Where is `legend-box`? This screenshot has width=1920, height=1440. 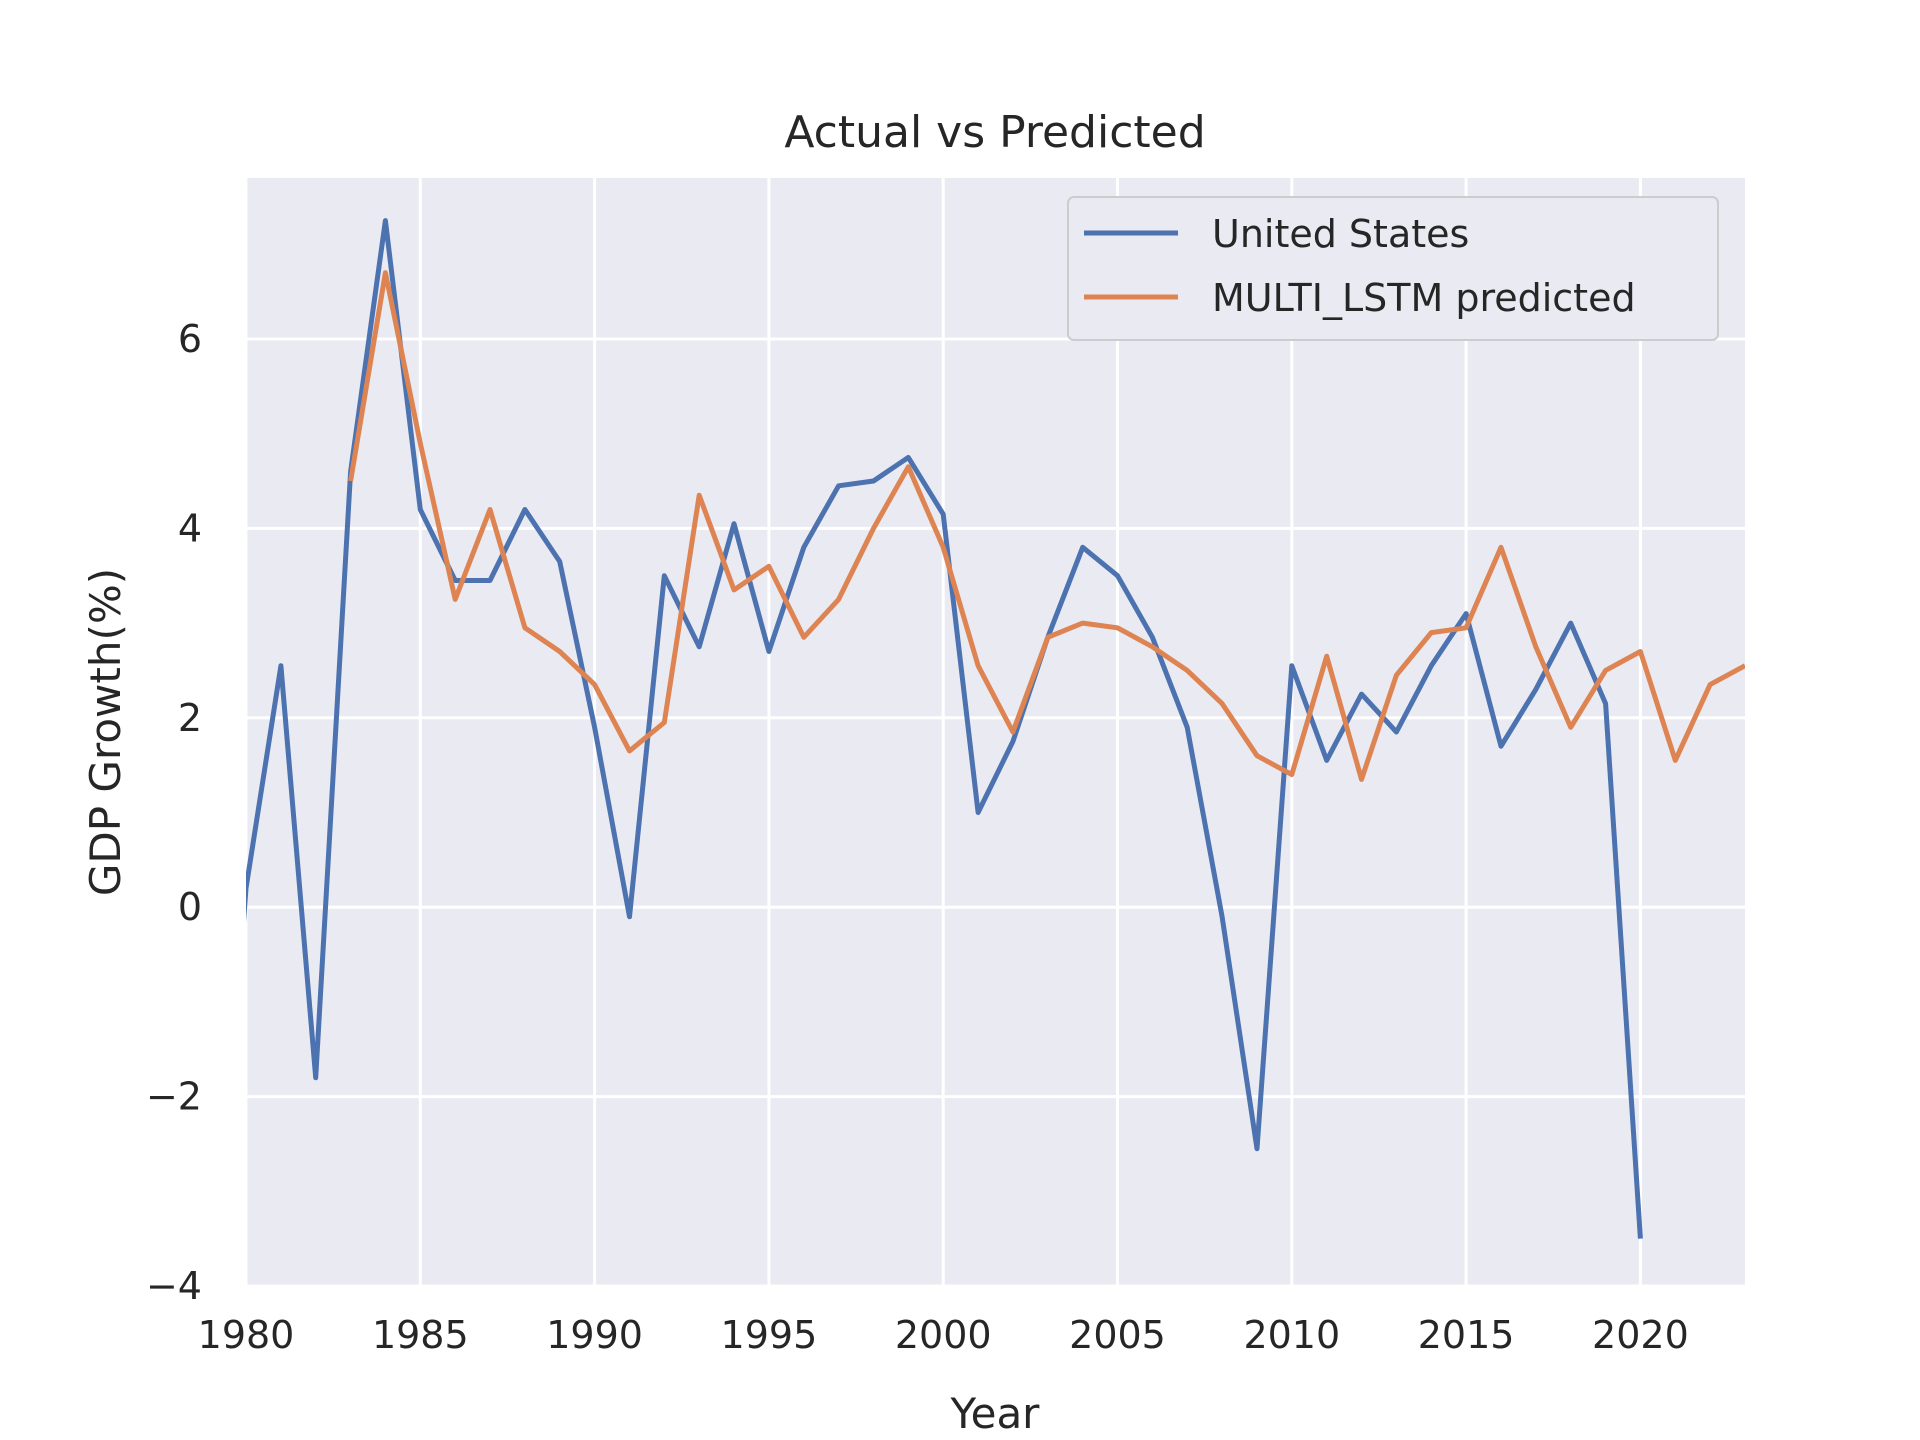
legend-box is located at coordinates (1393, 268).